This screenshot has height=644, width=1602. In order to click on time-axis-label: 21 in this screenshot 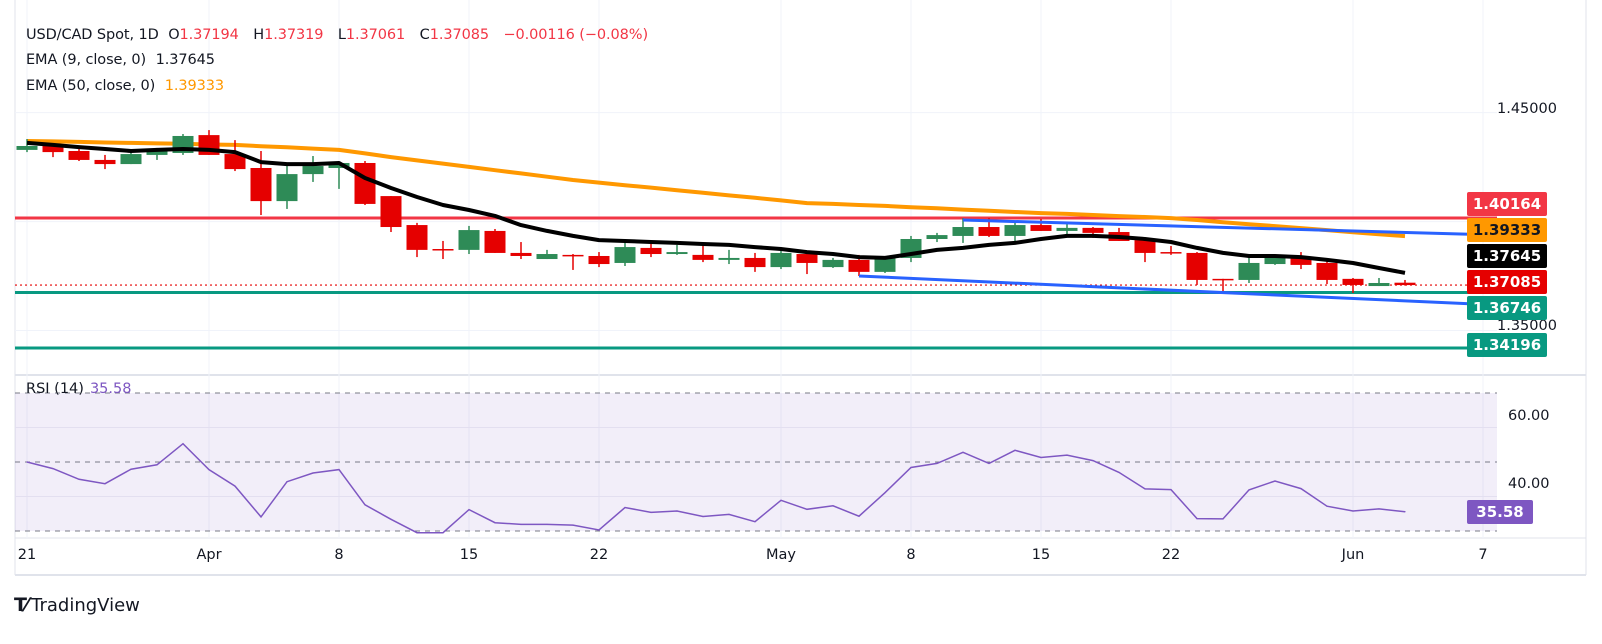, I will do `click(27, 555)`.